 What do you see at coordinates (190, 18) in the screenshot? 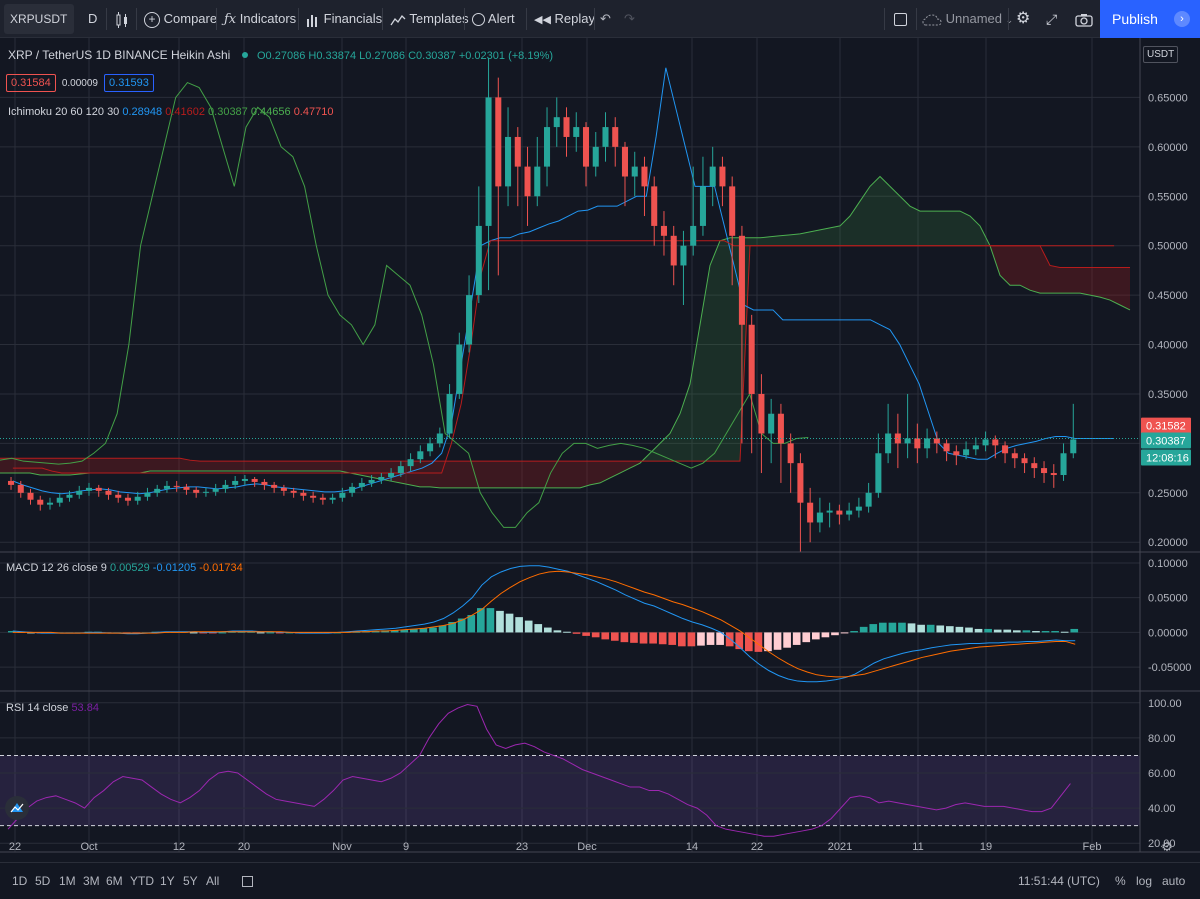
I see `compare-label: Compare` at bounding box center [190, 18].